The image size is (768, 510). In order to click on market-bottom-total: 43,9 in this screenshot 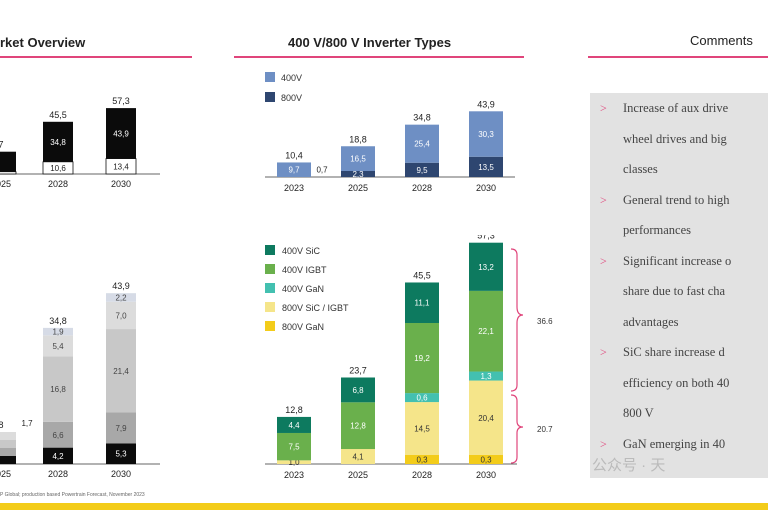, I will do `click(121, 286)`.